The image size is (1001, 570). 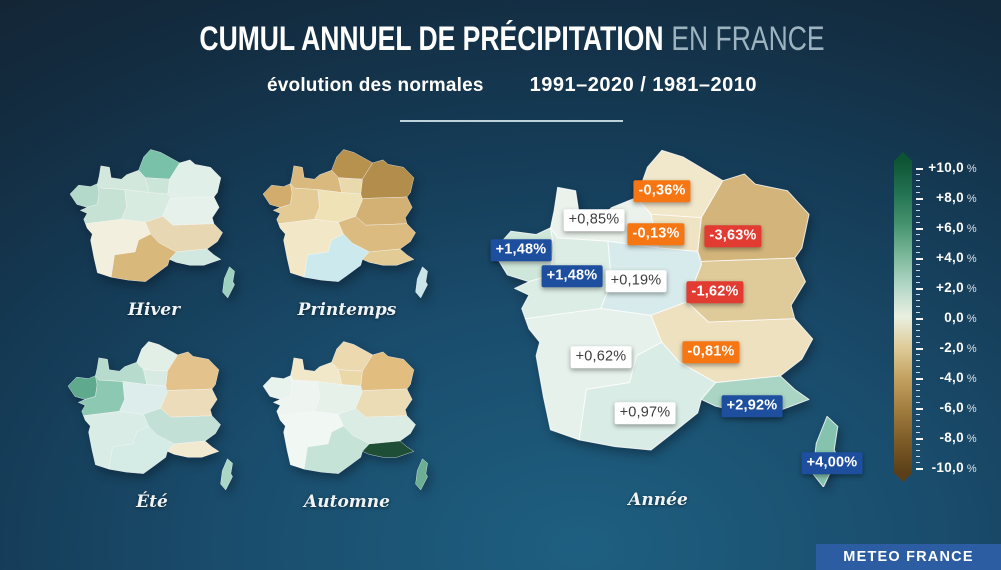 What do you see at coordinates (511, 121) in the screenshot?
I see `divider` at bounding box center [511, 121].